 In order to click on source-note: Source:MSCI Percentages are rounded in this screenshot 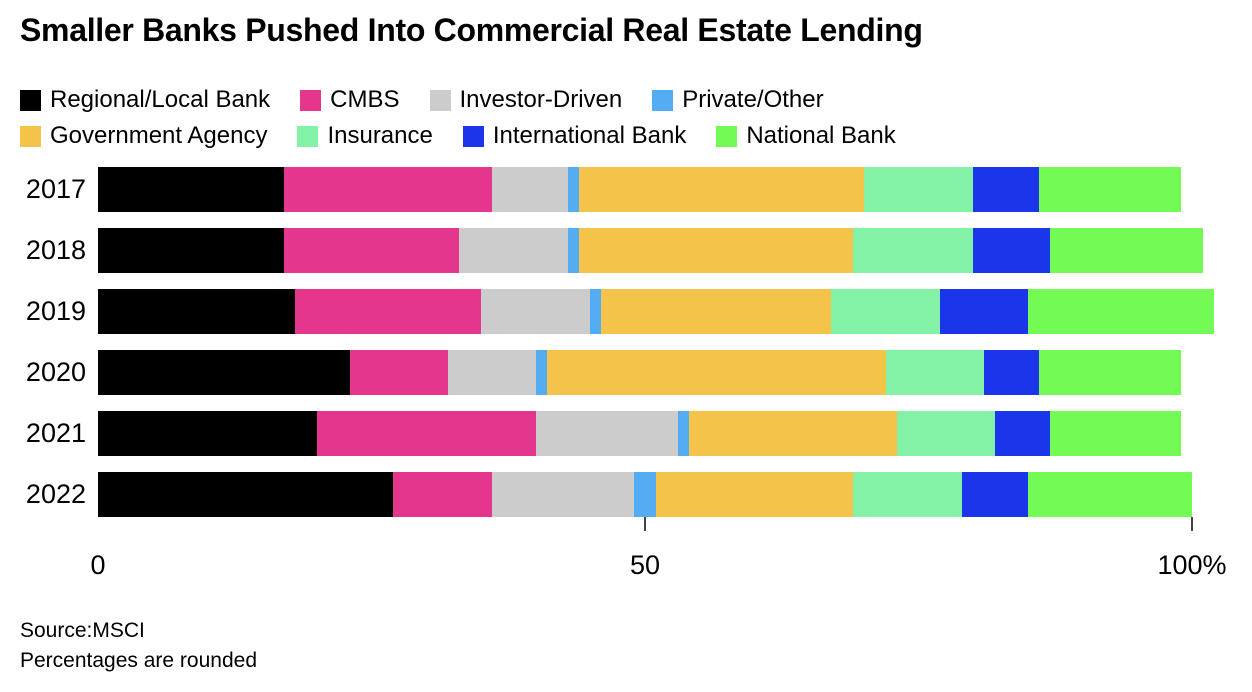, I will do `click(138, 646)`.